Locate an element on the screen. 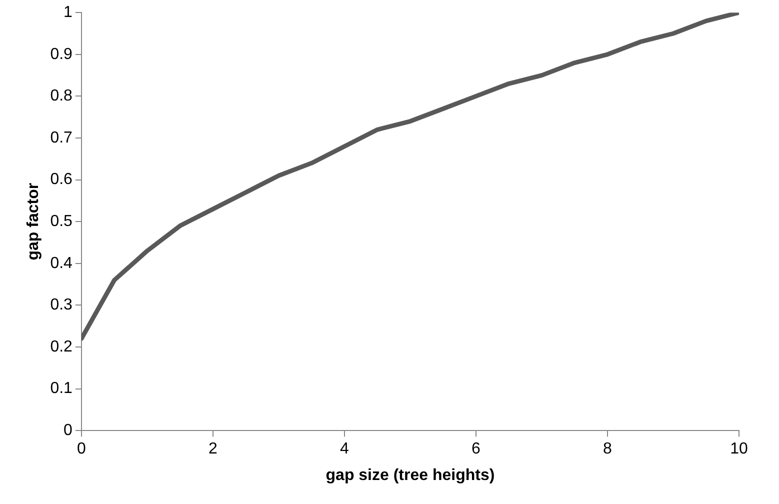 Image resolution: width=779 pixels, height=504 pixels. y-tick-label: 0.1 is located at coordinates (61, 389).